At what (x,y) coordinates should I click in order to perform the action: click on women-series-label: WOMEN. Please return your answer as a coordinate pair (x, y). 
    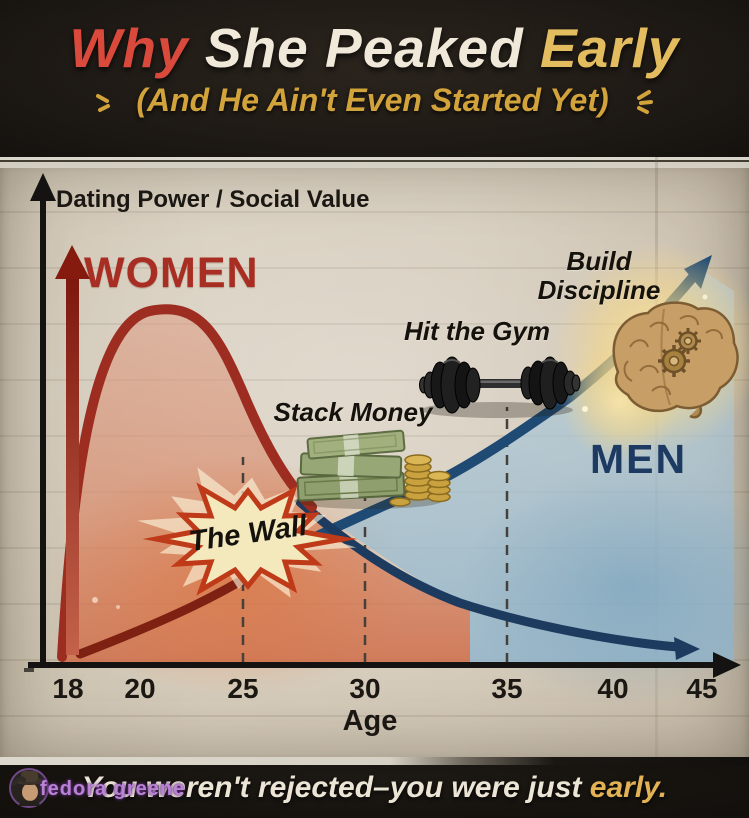
    Looking at the image, I should click on (171, 273).